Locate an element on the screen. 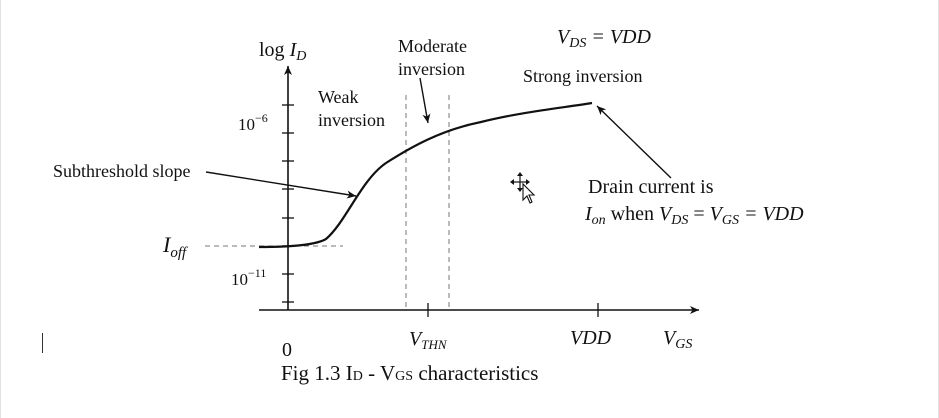 Image resolution: width=939 pixels, height=418 pixels. ioff-label: Ioff is located at coordinates (175, 246).